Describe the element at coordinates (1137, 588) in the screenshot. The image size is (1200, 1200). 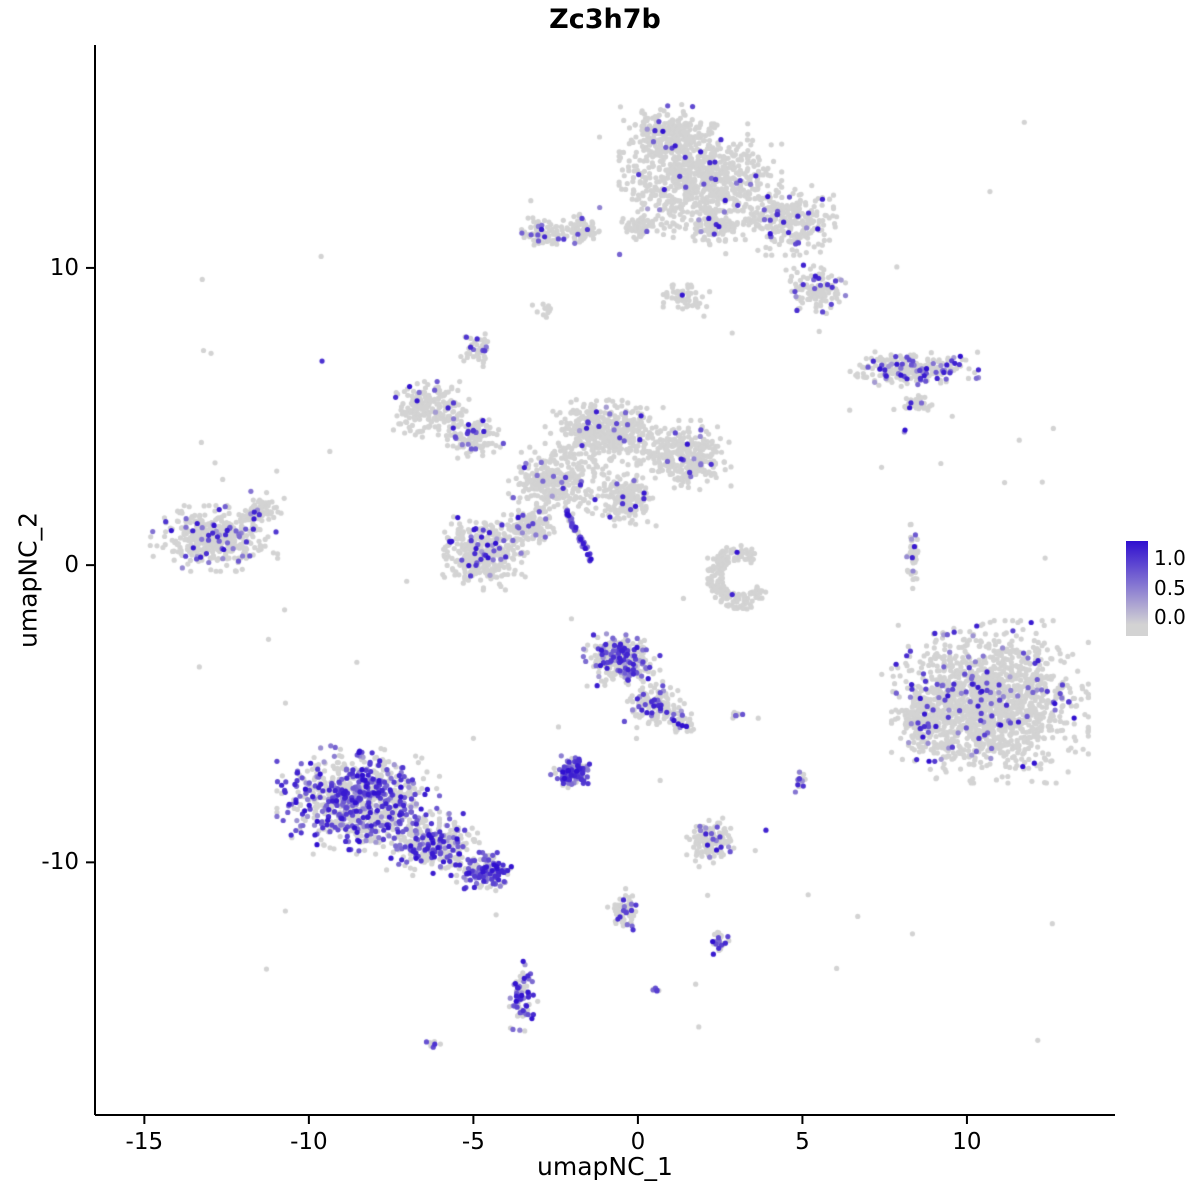
I see `colorbar-gradient` at that location.